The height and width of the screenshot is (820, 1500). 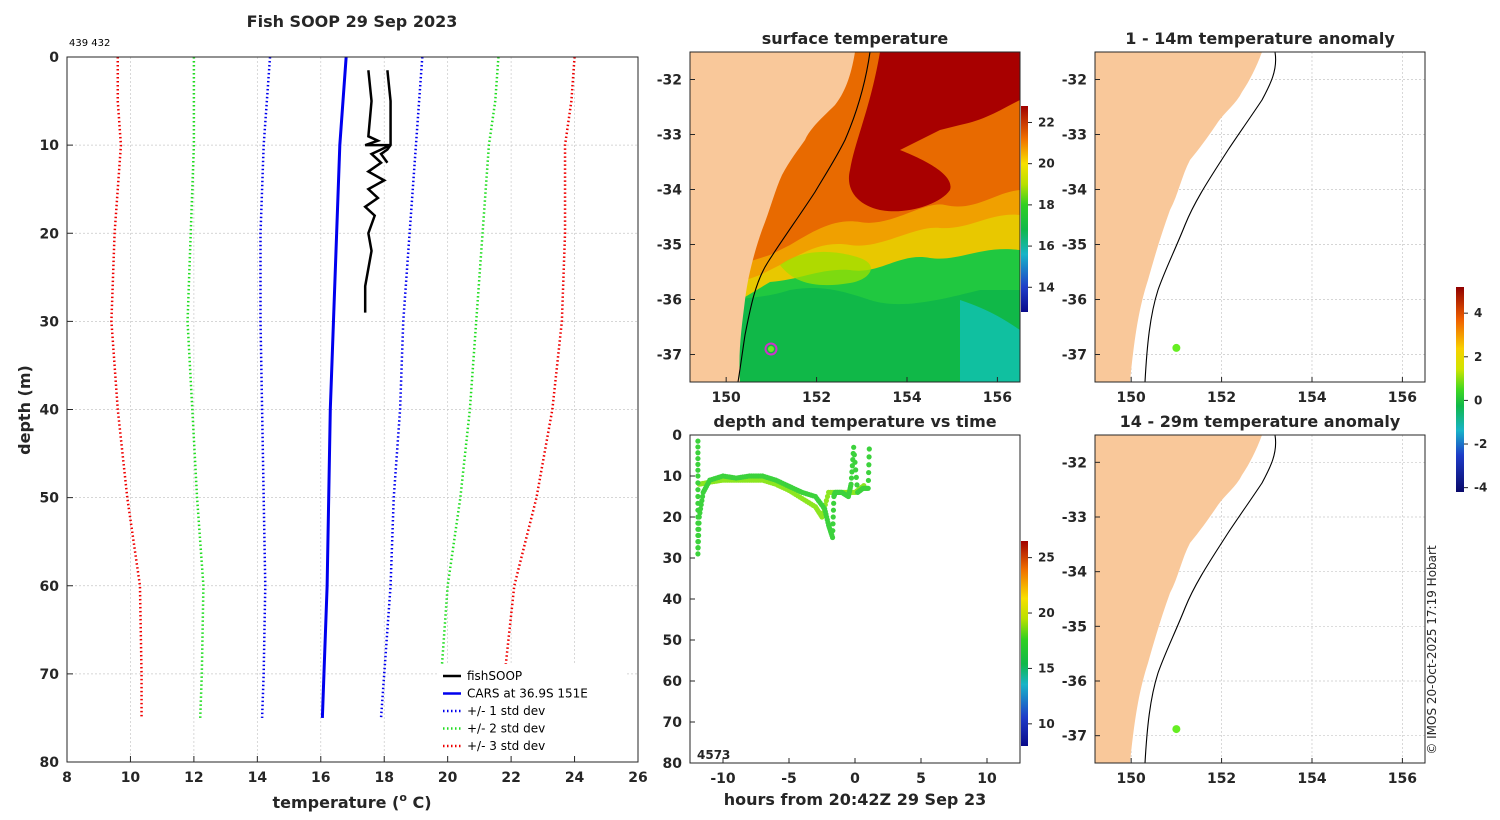 What do you see at coordinates (669, 246) in the screenshot?
I see `sst-ytick-label-3: -35` at bounding box center [669, 246].